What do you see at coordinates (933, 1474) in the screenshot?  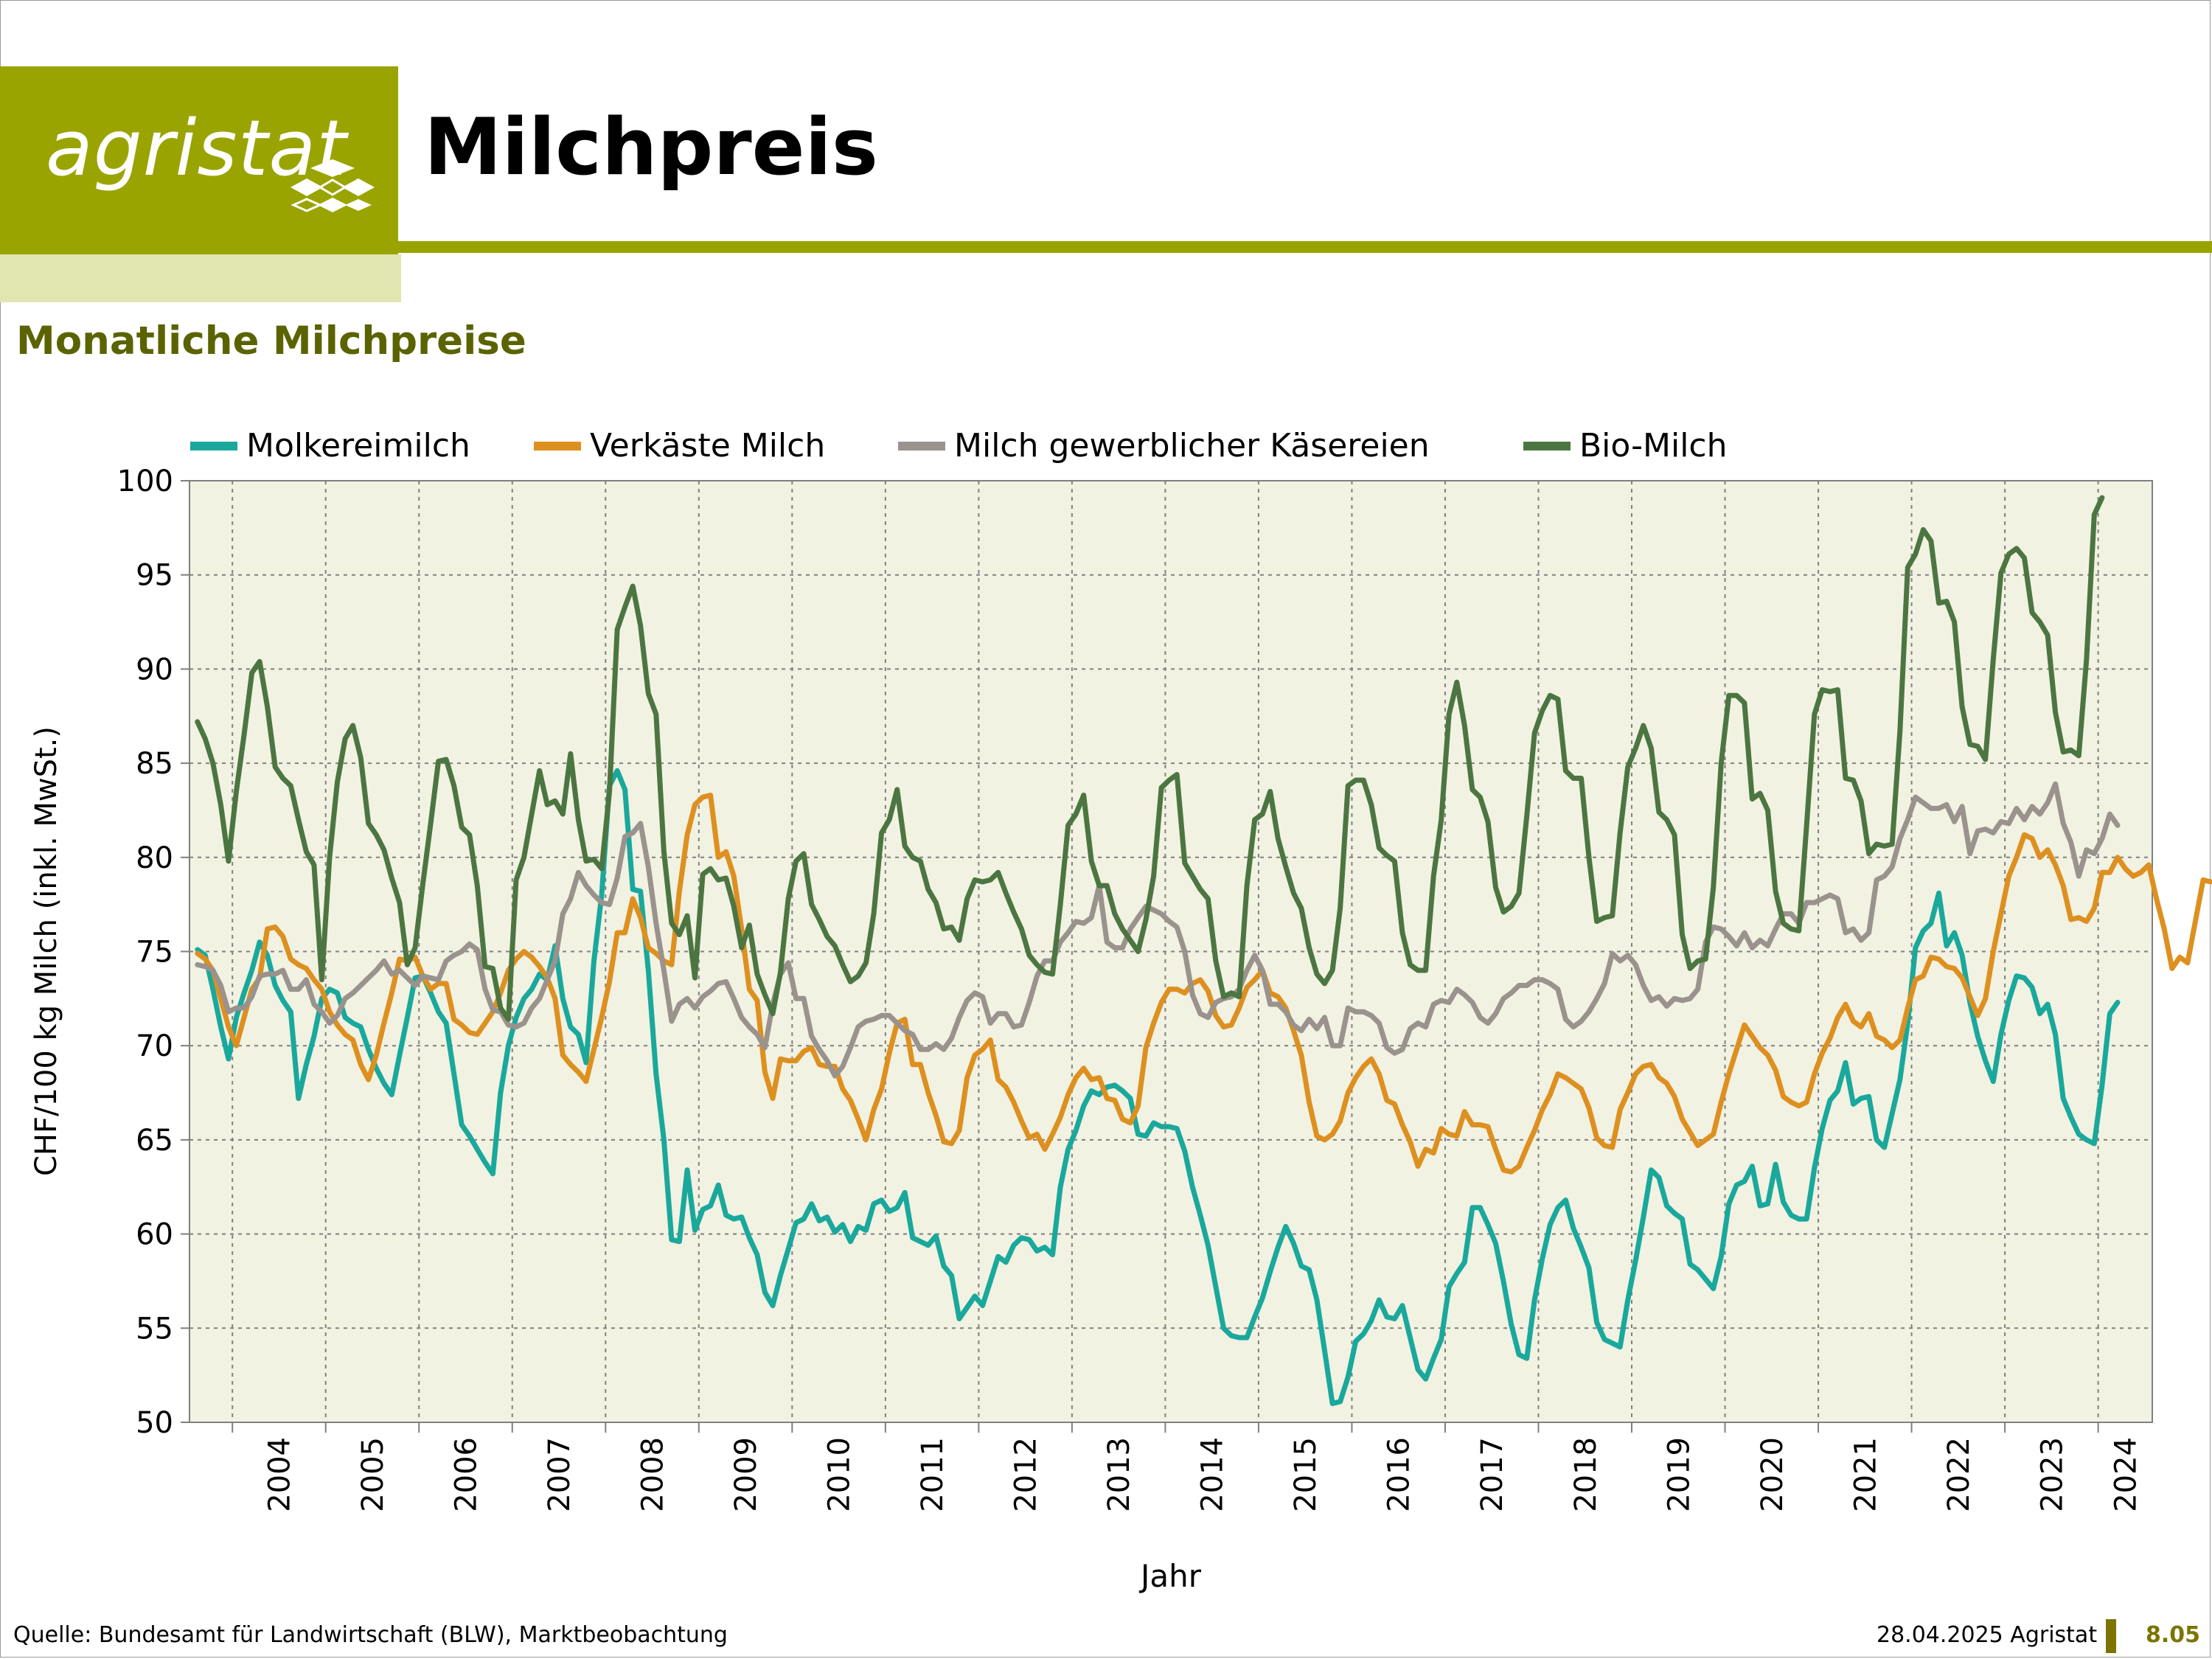 I see `x-tick-label: 2011` at bounding box center [933, 1474].